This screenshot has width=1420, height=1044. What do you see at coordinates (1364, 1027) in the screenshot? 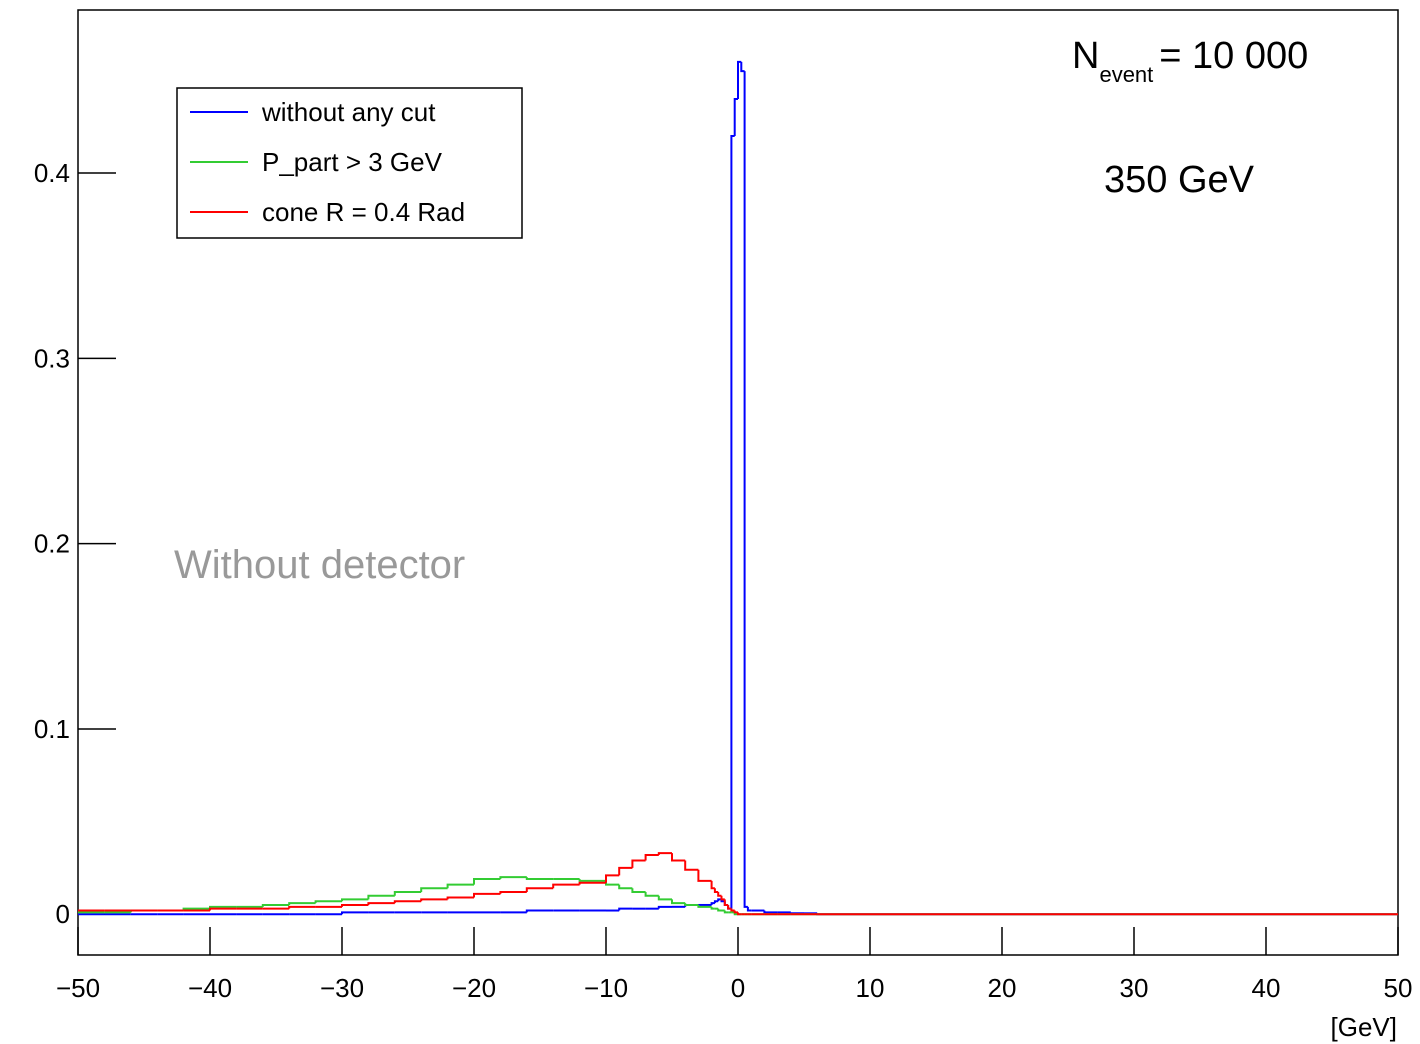
I see `x-axis-label: [GeV]` at bounding box center [1364, 1027].